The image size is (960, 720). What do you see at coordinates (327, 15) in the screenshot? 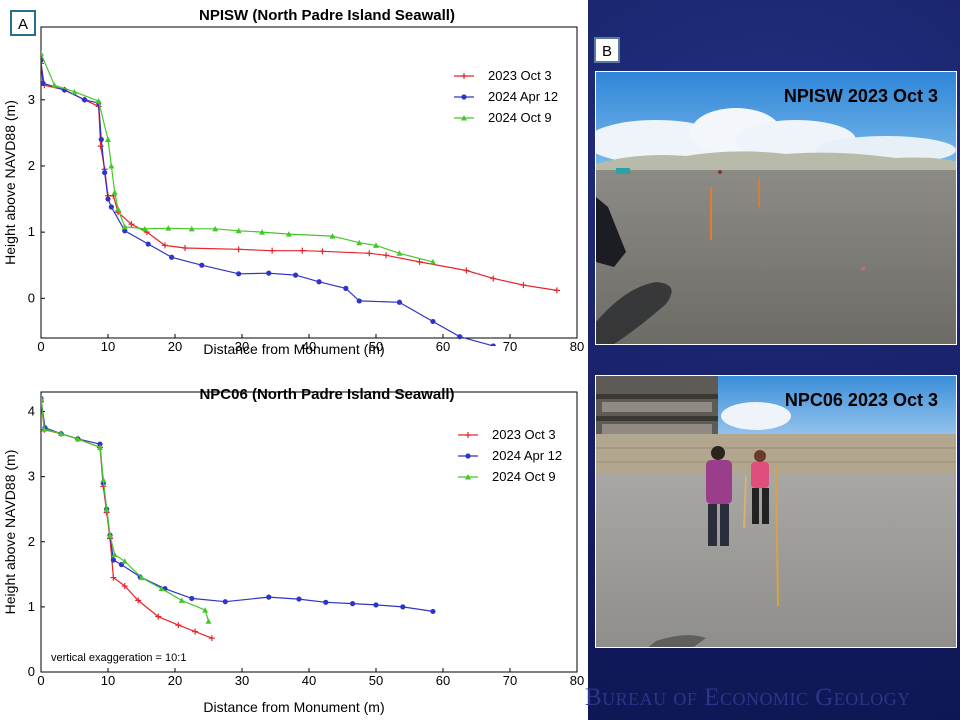
I see `chart-title: NPISW (North Padre Island Seawall)` at bounding box center [327, 15].